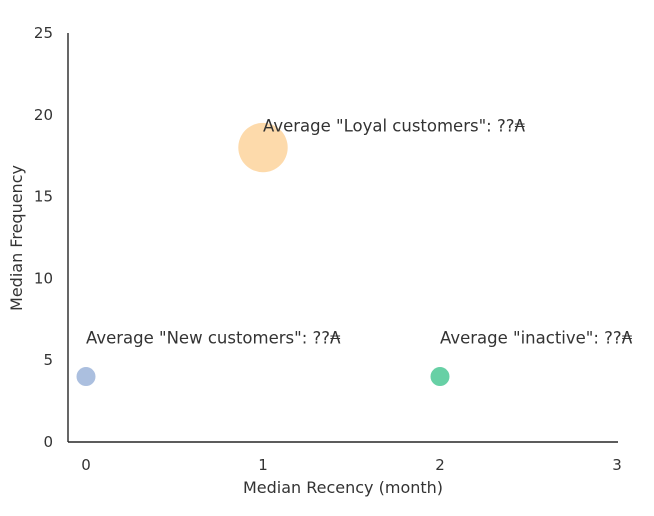 This screenshot has width=654, height=516. What do you see at coordinates (343, 487) in the screenshot?
I see `x-axis-title: Median Recency (month)` at bounding box center [343, 487].